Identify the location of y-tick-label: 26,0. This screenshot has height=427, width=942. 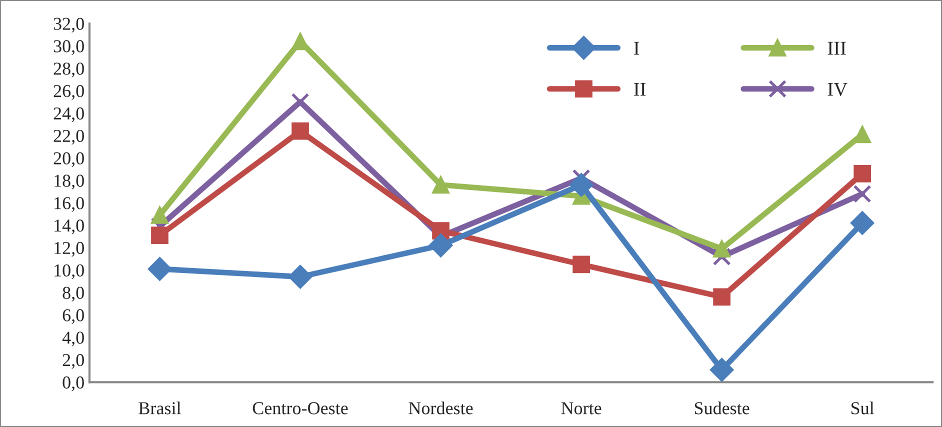
(69, 92).